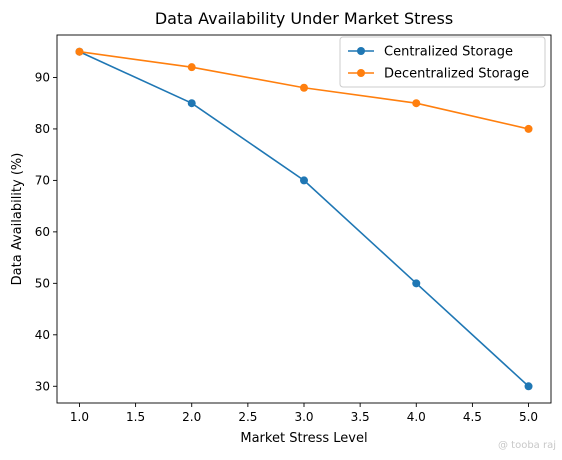 Image resolution: width=562 pixels, height=460 pixels. What do you see at coordinates (191, 417) in the screenshot?
I see `x-tick-label: 2.0` at bounding box center [191, 417].